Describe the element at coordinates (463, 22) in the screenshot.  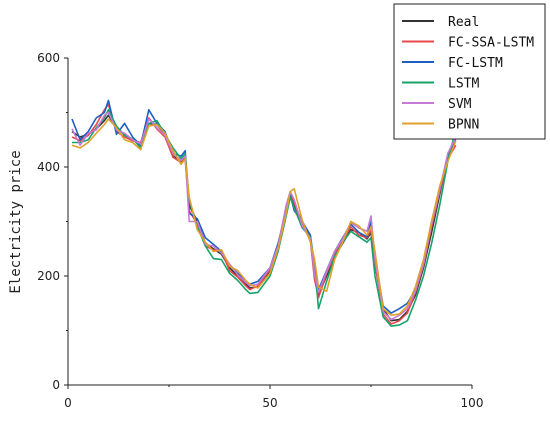
I see `legend-label-0: Real` at that location.